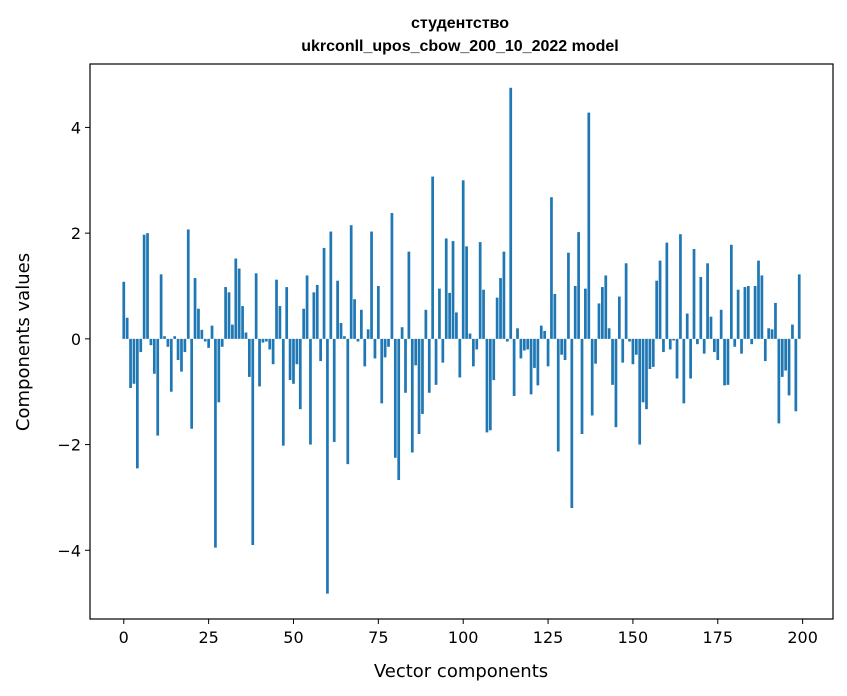  What do you see at coordinates (69, 550) in the screenshot?
I see `y-tick-label: −4` at bounding box center [69, 550].